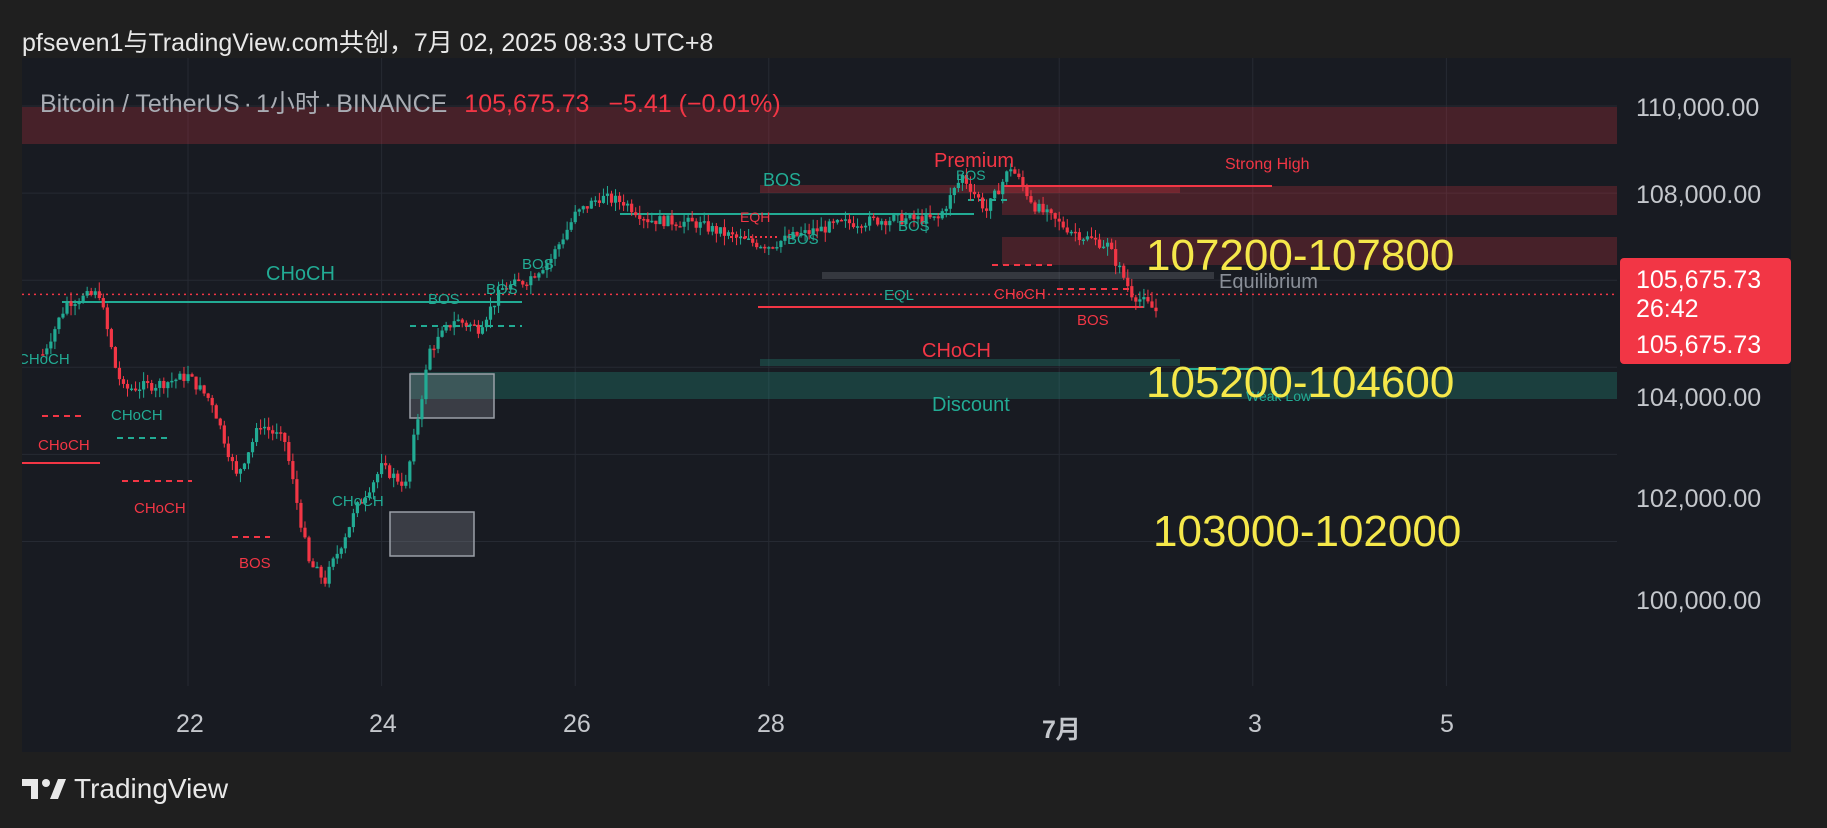 This screenshot has width=1827, height=828. Describe the element at coordinates (1699, 398) in the screenshot. I see `y-tick-label: 104,000.00` at that location.